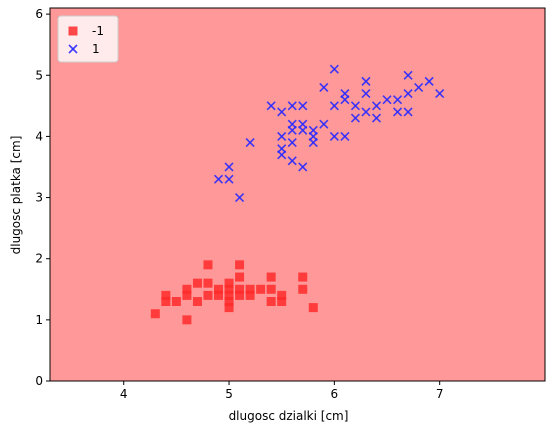 Image resolution: width=554 pixels, height=433 pixels. I want to click on x-tick-label: 7, so click(440, 394).